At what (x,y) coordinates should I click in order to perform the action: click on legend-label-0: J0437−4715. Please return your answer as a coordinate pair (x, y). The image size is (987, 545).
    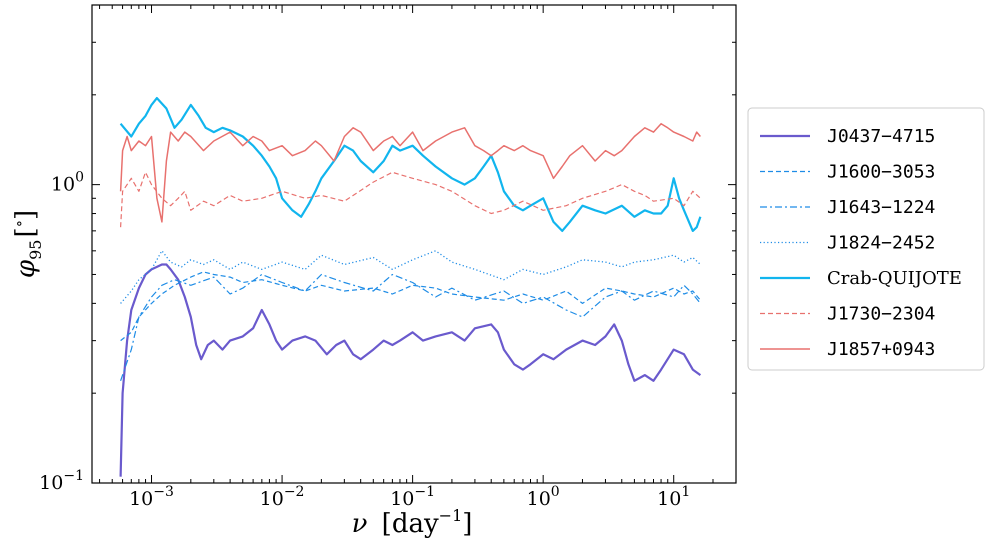
    Looking at the image, I should click on (881, 136).